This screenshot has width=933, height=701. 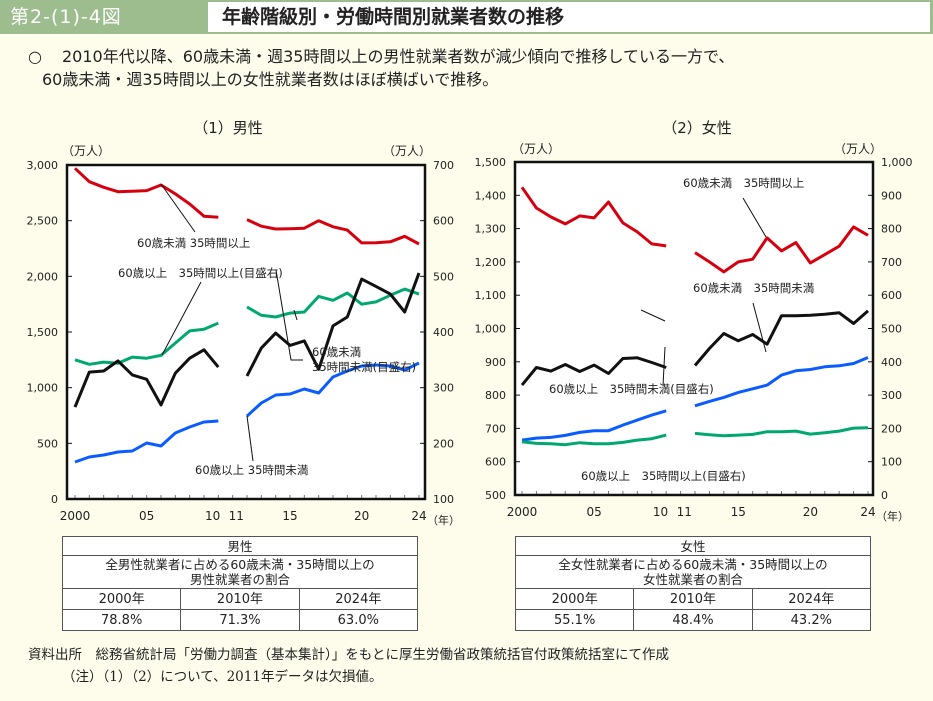 I want to click on y-tick-label-left: 3,000, so click(x=43, y=165).